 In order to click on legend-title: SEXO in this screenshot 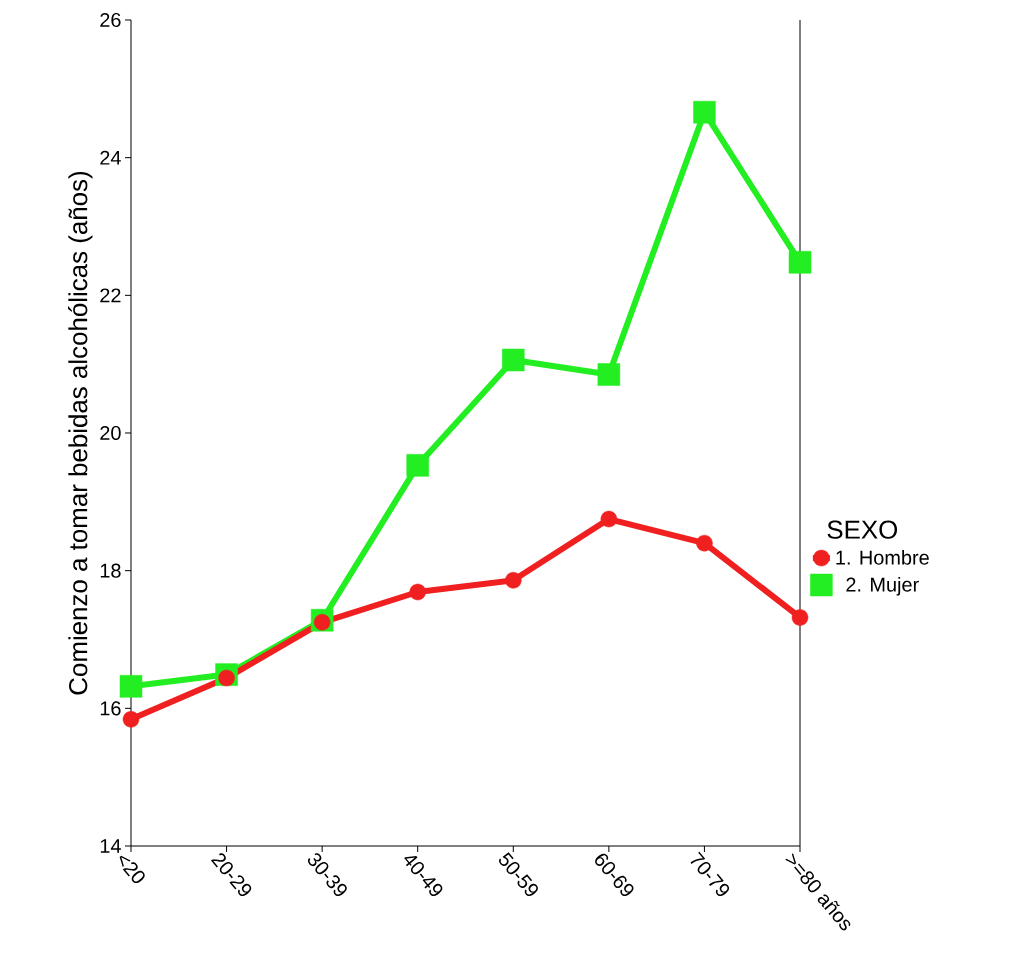, I will do `click(862, 529)`.